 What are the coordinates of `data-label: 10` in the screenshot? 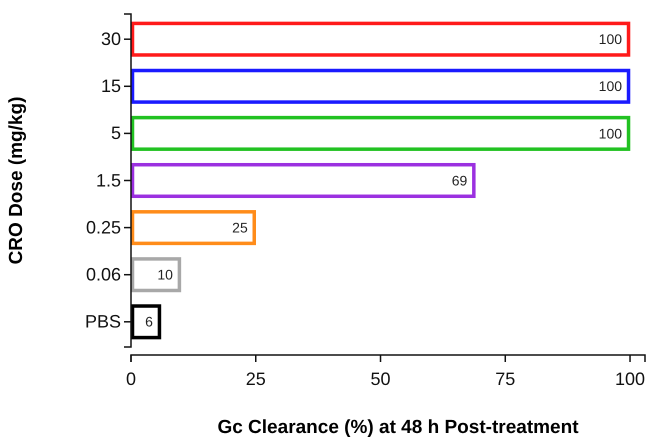 It's located at (165, 274).